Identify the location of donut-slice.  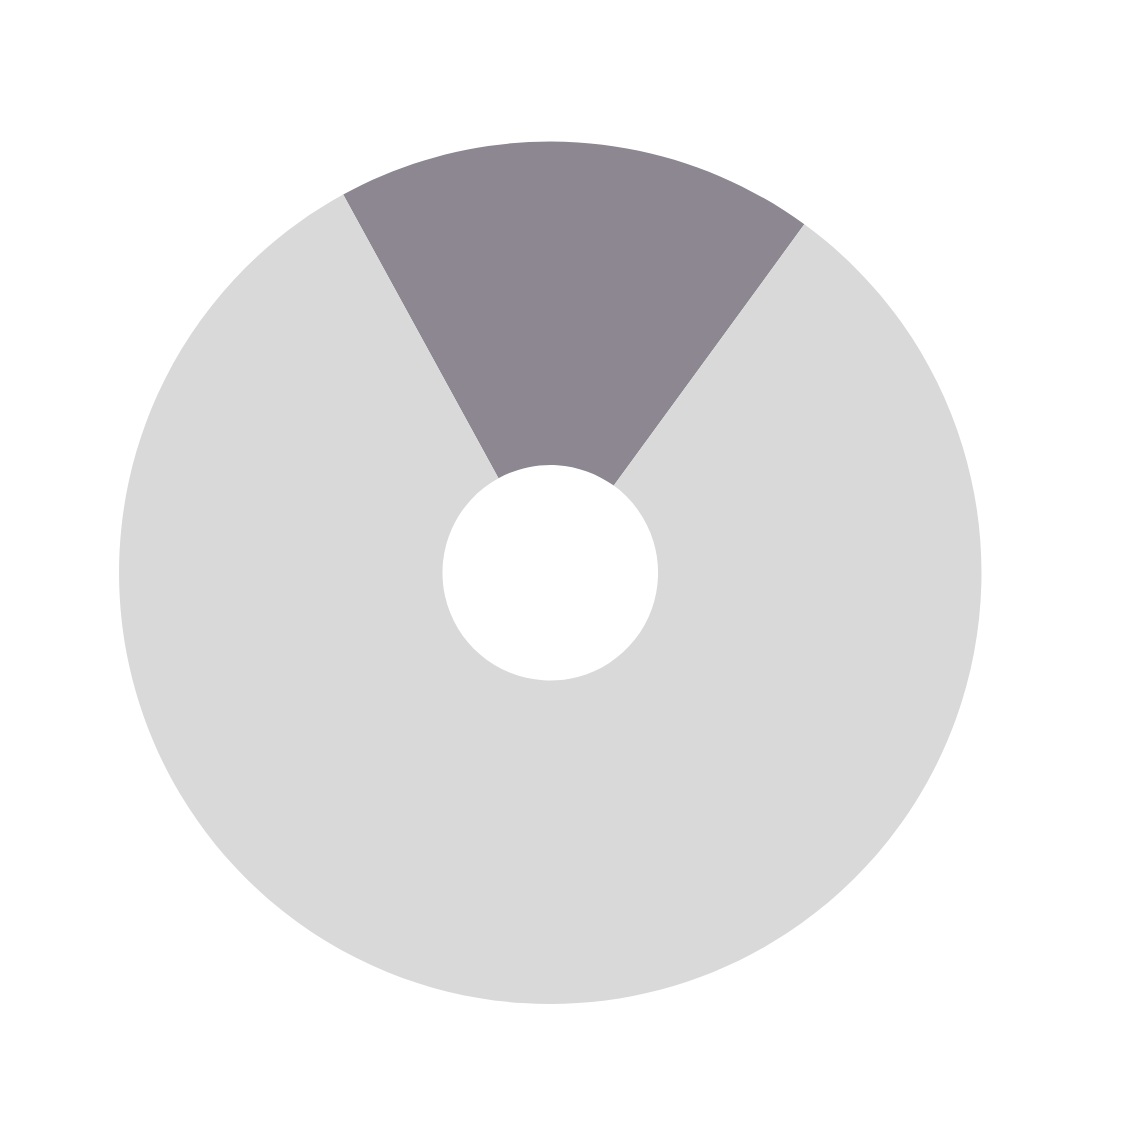
(574, 313).